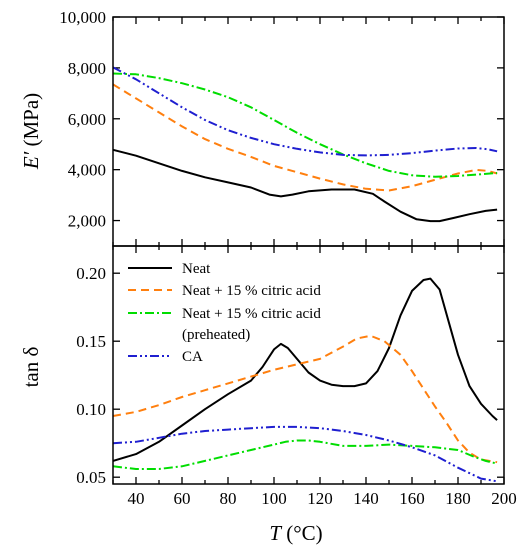 The width and height of the screenshot is (522, 550). Describe the element at coordinates (320, 498) in the screenshot. I see `x-tick-label: 120` at that location.